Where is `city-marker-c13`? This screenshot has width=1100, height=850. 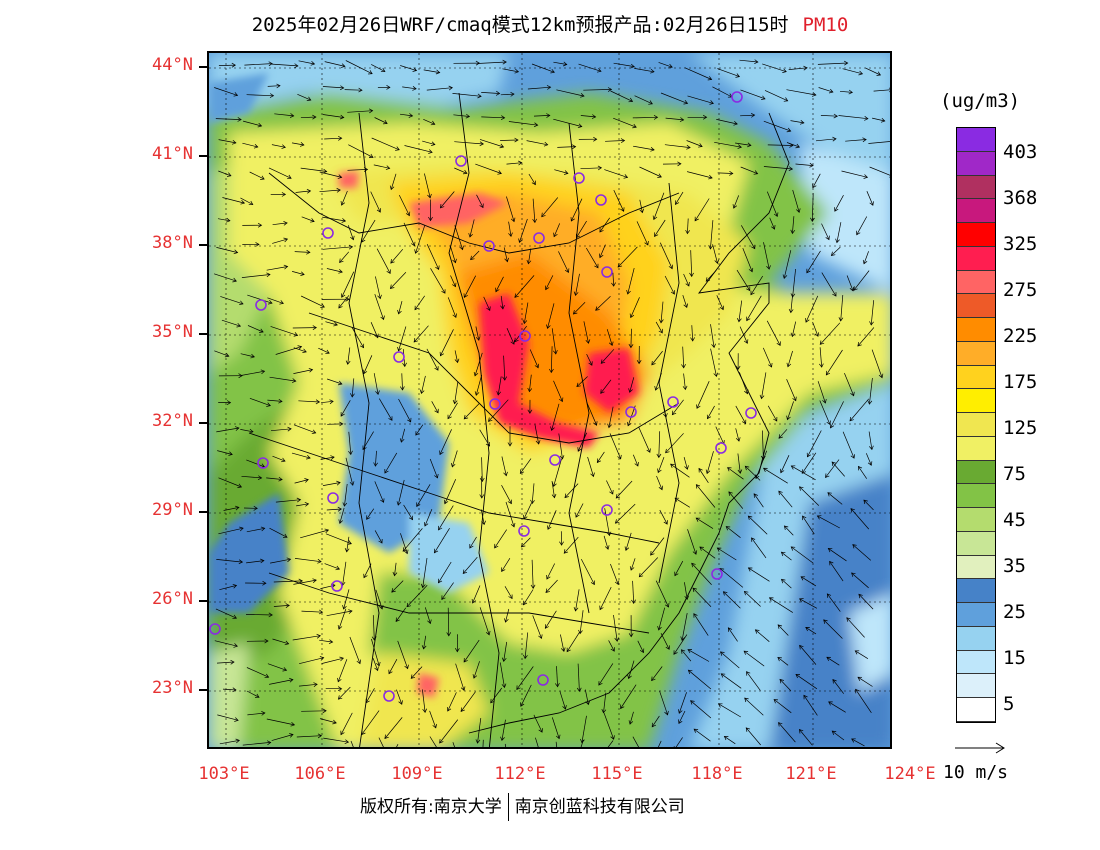
city-marker-c13 is located at coordinates (631, 412).